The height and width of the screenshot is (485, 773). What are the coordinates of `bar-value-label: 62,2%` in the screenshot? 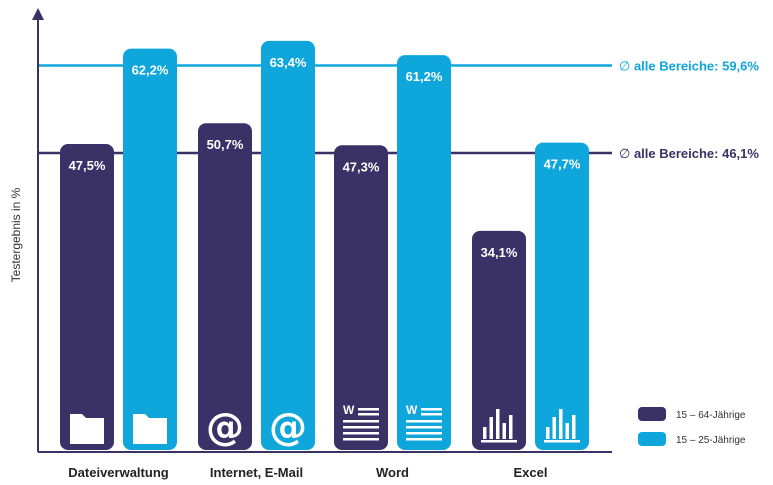 It's located at (150, 70).